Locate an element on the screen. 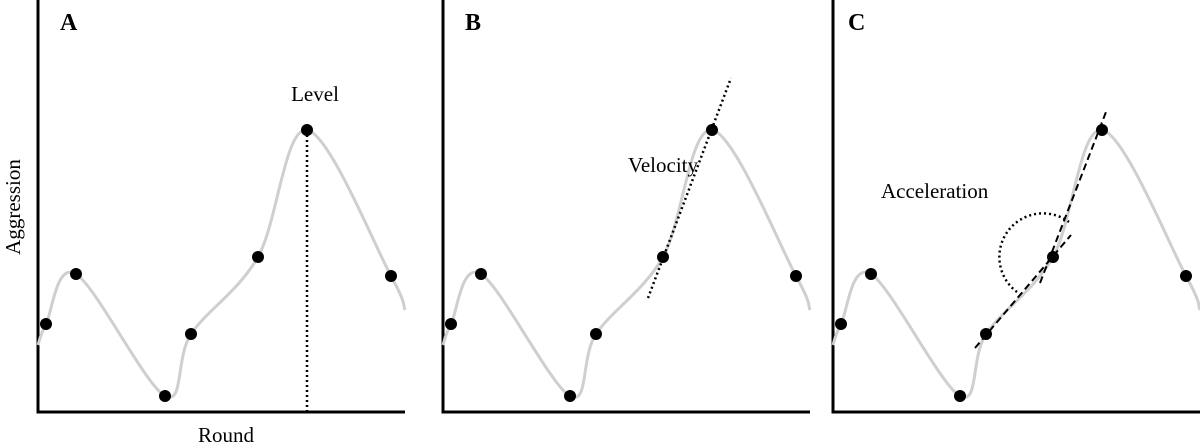 The image size is (1200, 447). panel-label: C is located at coordinates (856, 23).